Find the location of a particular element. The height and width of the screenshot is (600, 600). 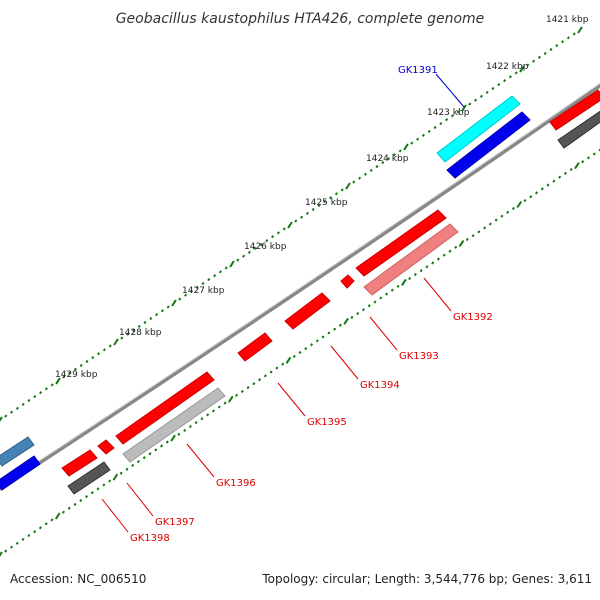

gene-steelblue-edge is located at coordinates (17, 451).